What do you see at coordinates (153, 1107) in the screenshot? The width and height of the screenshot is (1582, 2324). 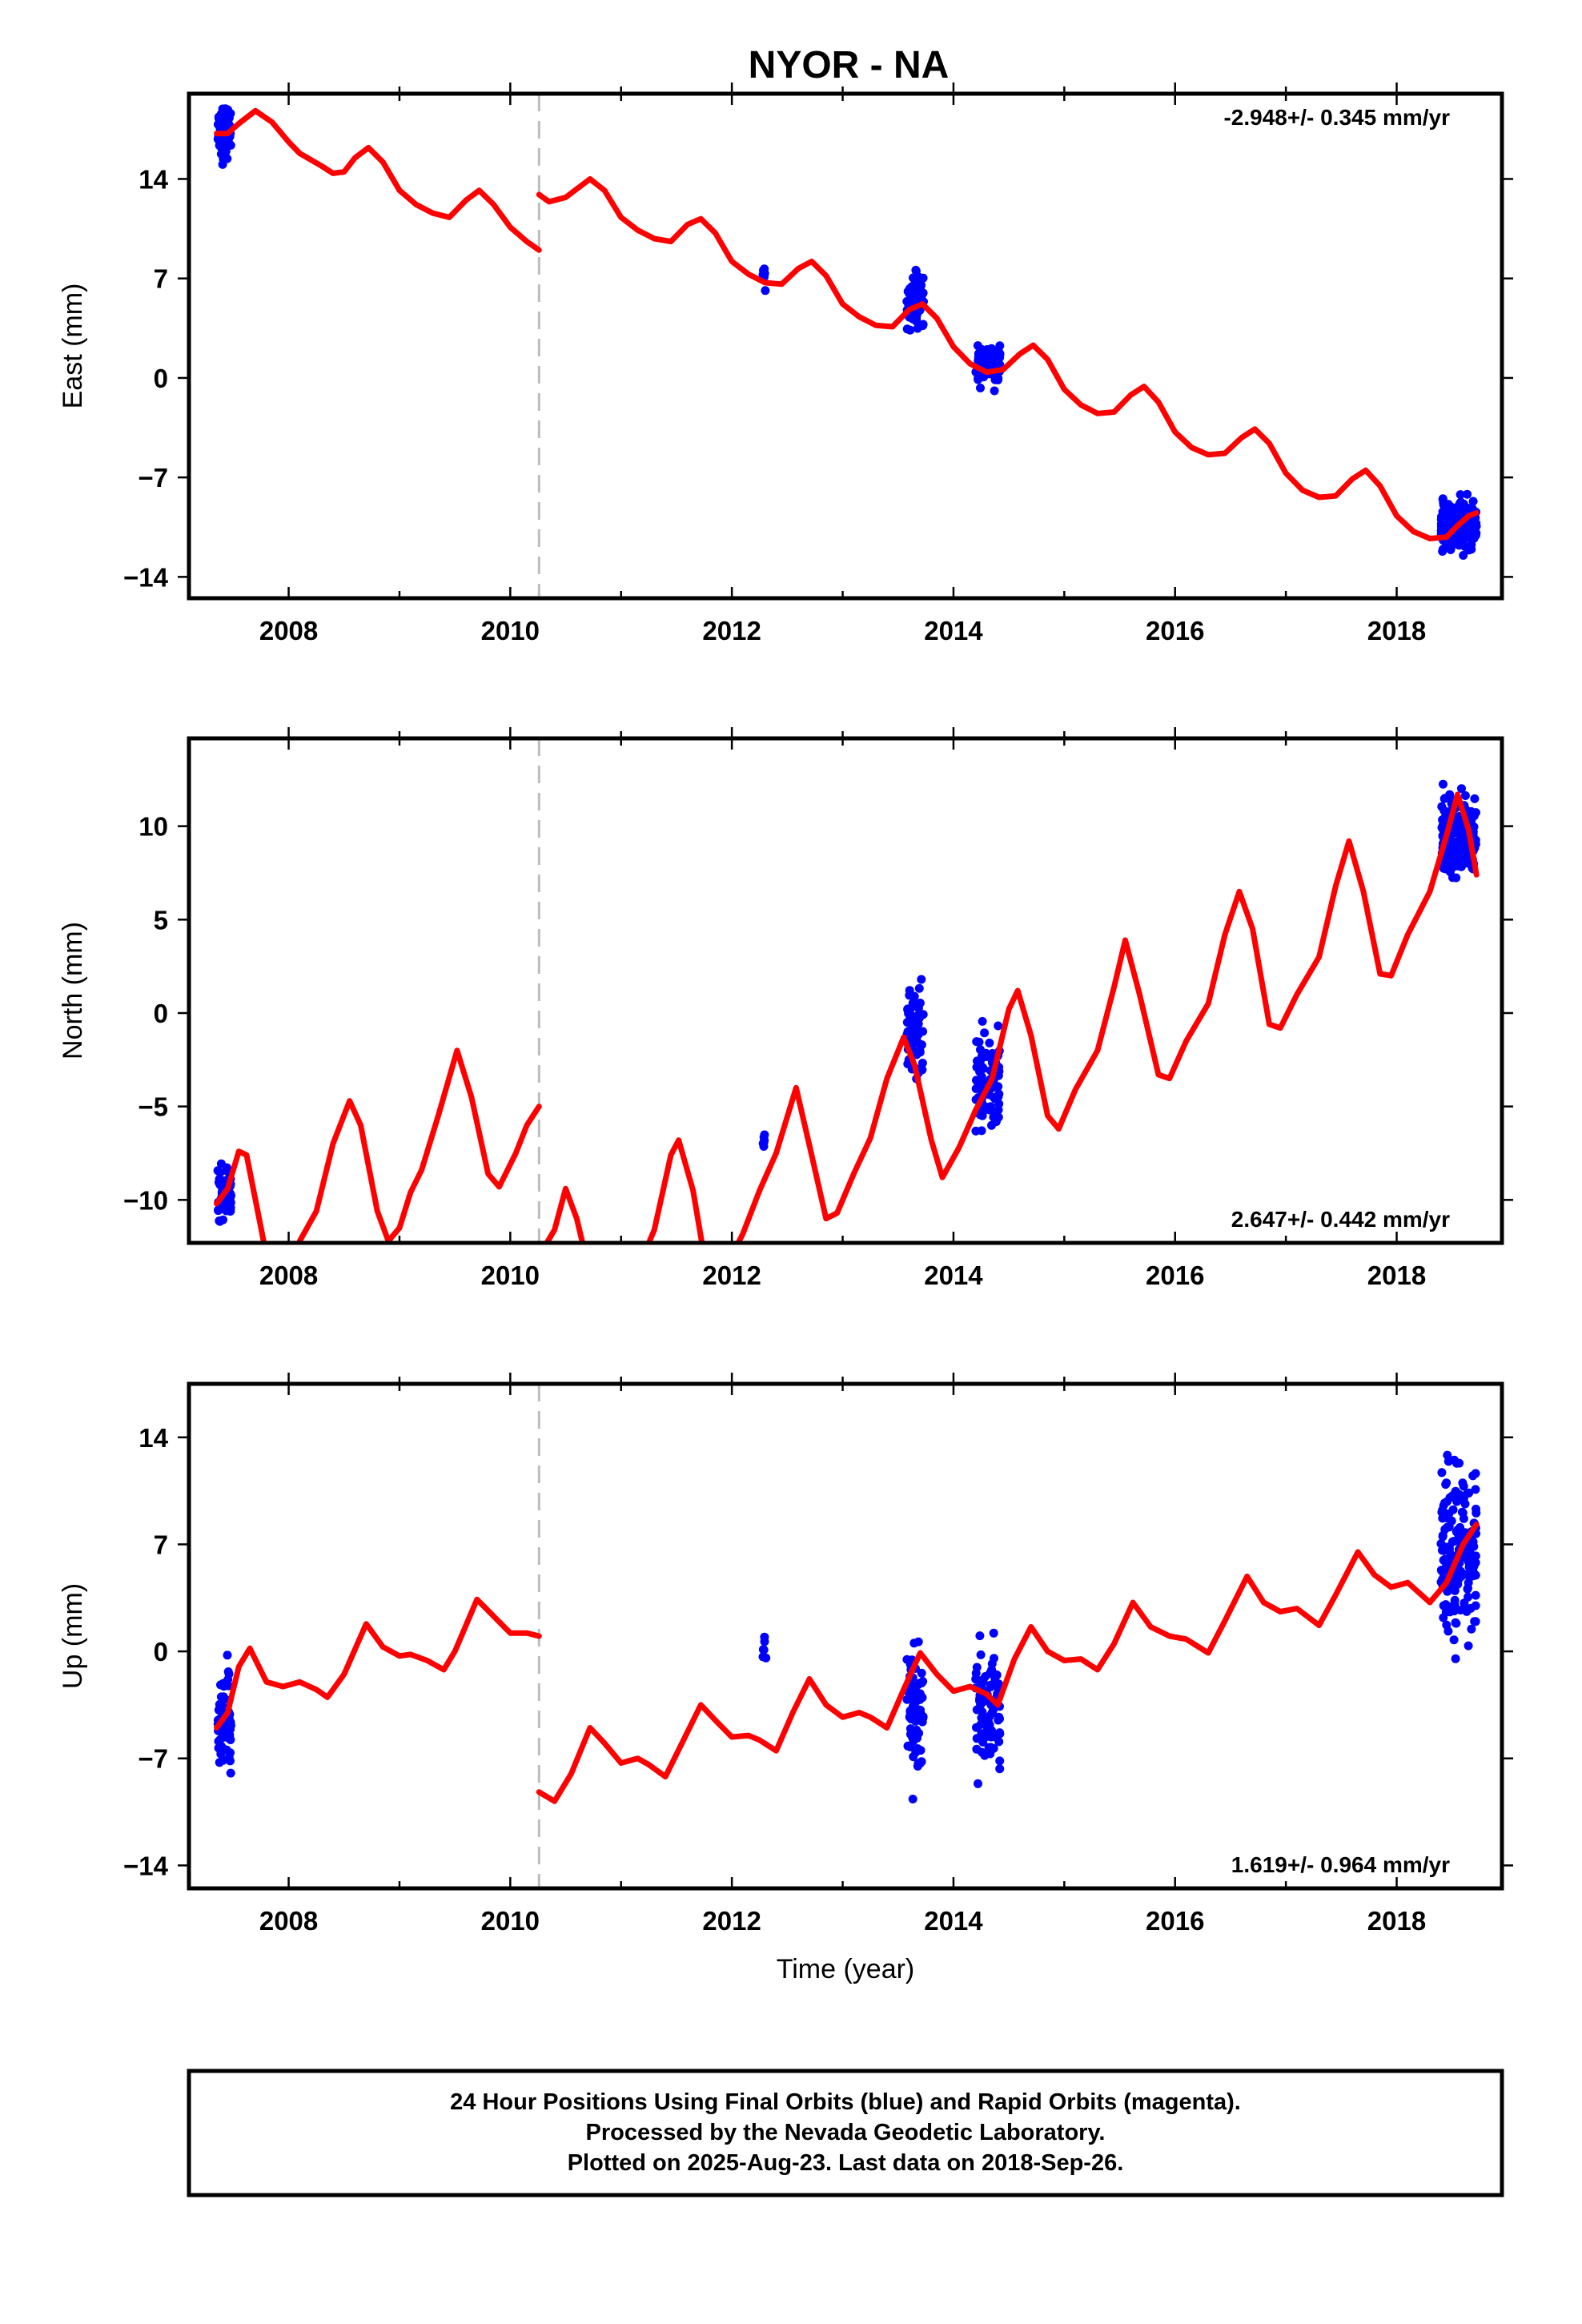 I see `y-tick-label: −5` at bounding box center [153, 1107].